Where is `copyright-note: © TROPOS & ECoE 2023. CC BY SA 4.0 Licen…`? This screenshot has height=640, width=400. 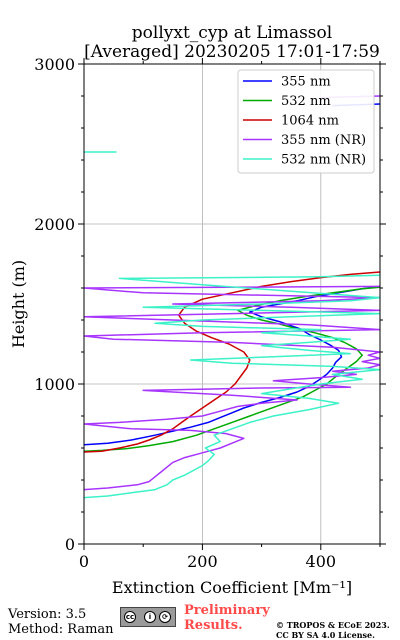
copyright-note: © TROPOS & ECoE 2023. CC BY SA 4.0 Licen… is located at coordinates (333, 630).